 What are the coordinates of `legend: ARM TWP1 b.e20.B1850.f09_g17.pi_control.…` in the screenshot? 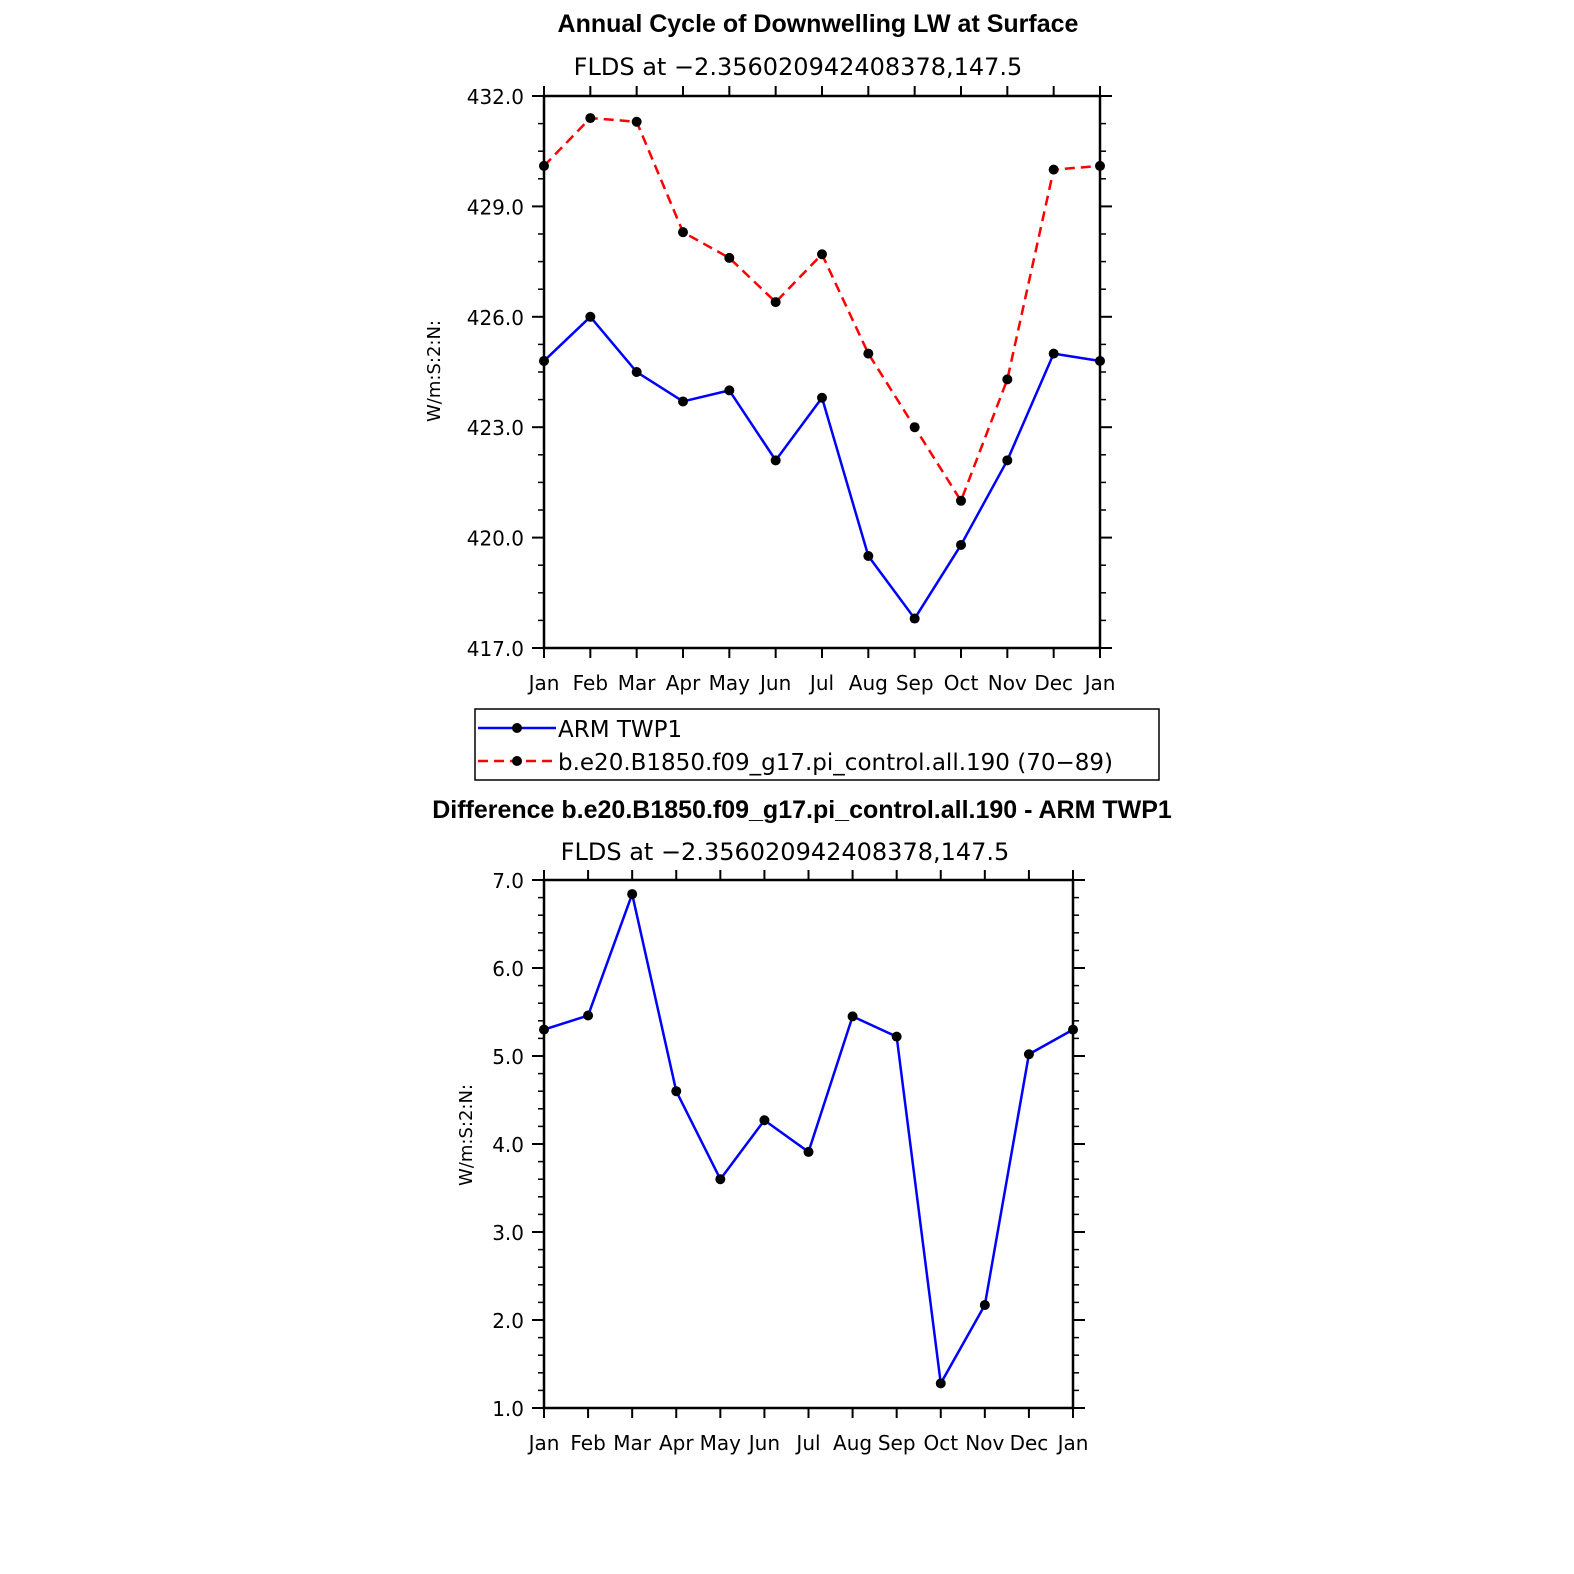 It's located at (817, 744).